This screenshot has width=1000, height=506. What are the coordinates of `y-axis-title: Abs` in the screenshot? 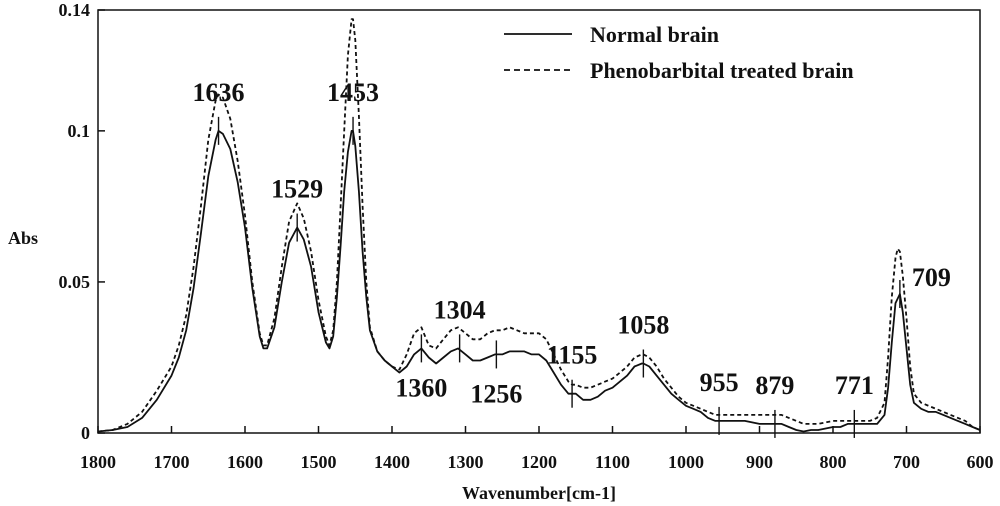 It's located at (23, 238).